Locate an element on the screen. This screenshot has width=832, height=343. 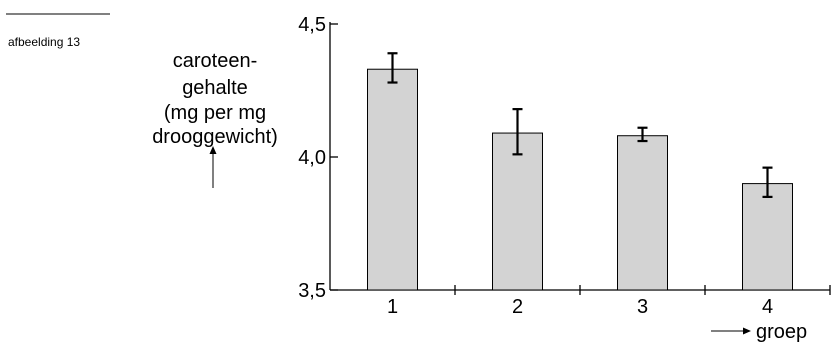
y-tick-label: 4,0 is located at coordinates (312, 158).